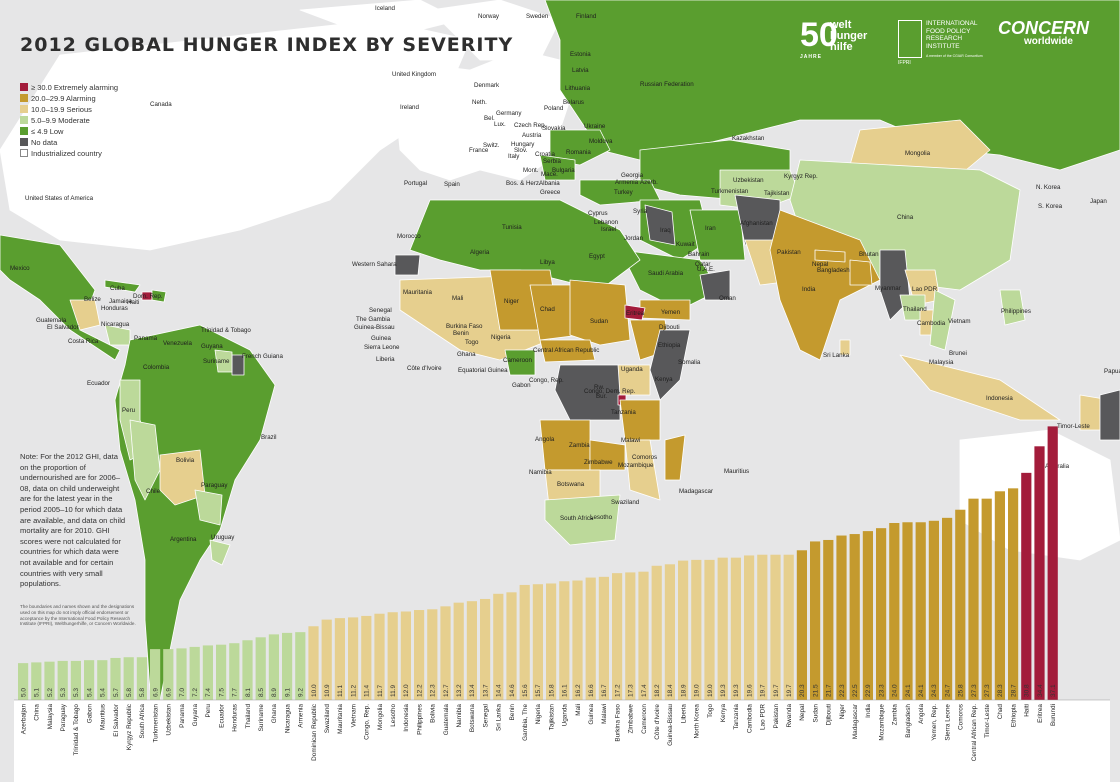 Image resolution: width=1120 pixels, height=782 pixels. What do you see at coordinates (566, 350) in the screenshot?
I see `map-label: Central African Republic` at bounding box center [566, 350].